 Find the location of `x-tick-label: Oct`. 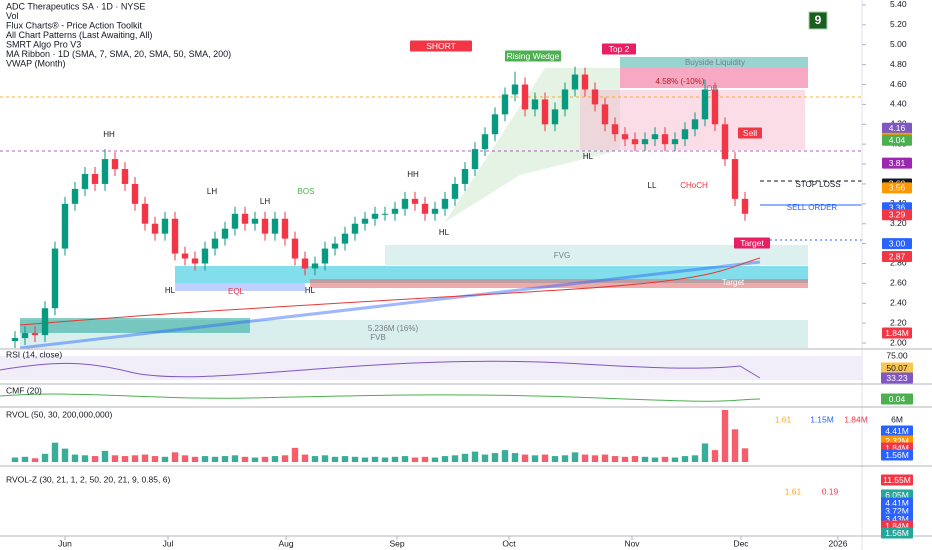

x-tick-label: Oct is located at coordinates (509, 543).